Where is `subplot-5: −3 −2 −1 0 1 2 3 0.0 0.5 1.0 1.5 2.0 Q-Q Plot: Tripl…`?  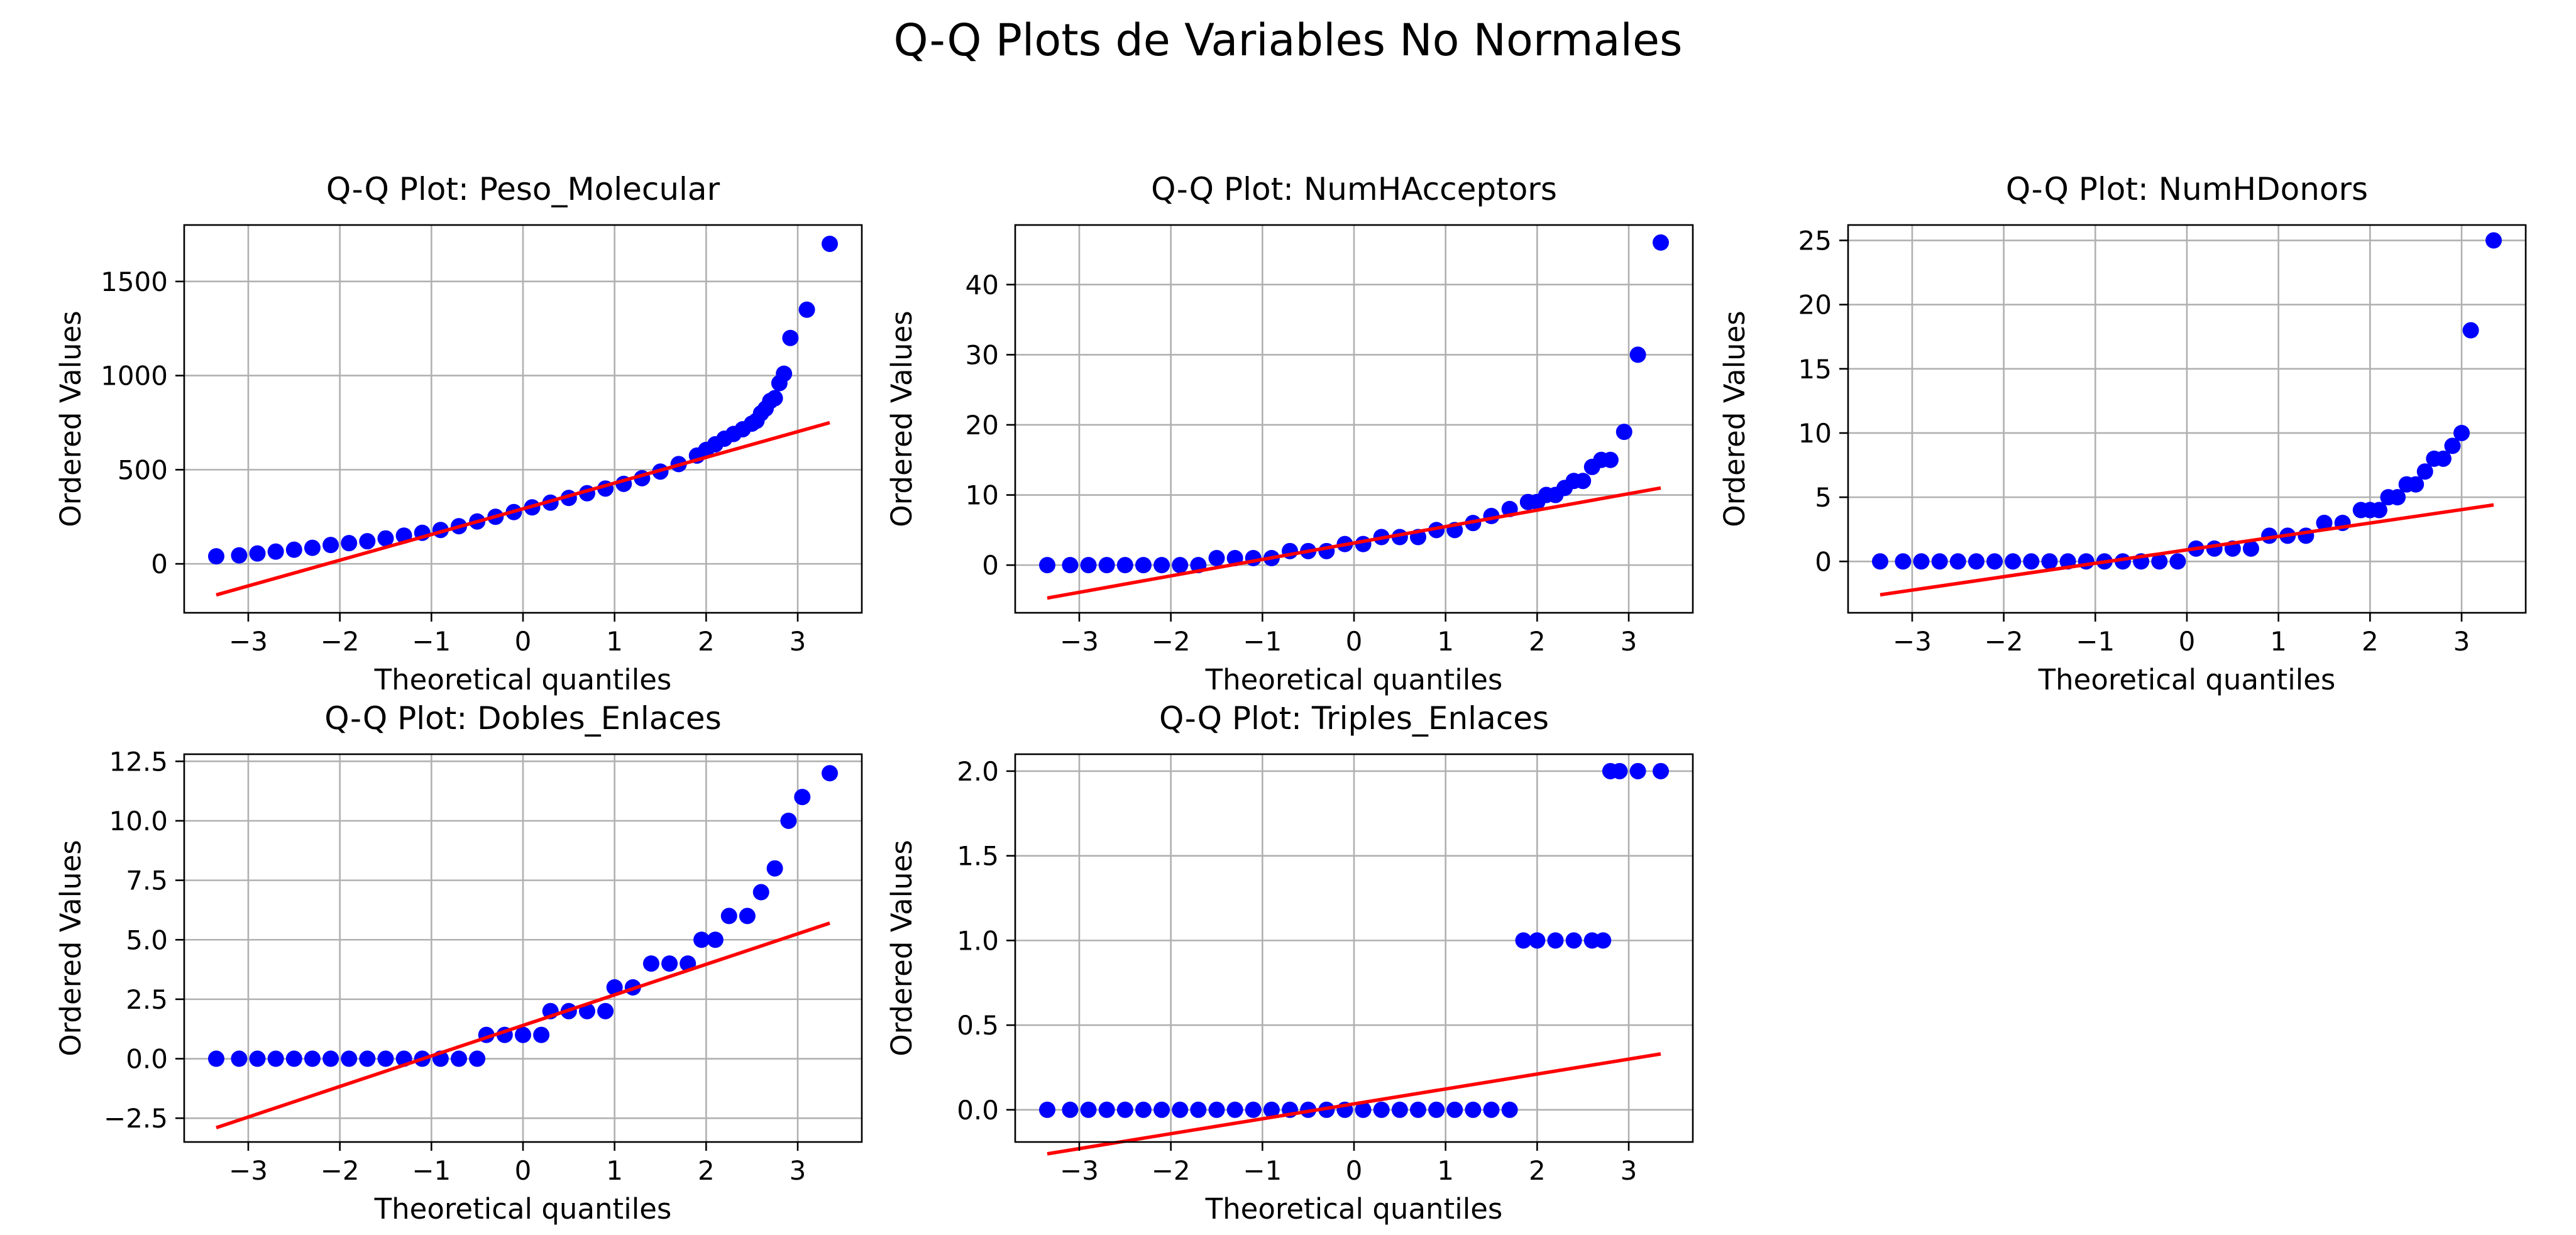 subplot-5: −3 −2 −1 0 1 2 3 0.0 0.5 1.0 1.5 2.0 Q-Q Plot: Tripl… is located at coordinates (1289, 963).